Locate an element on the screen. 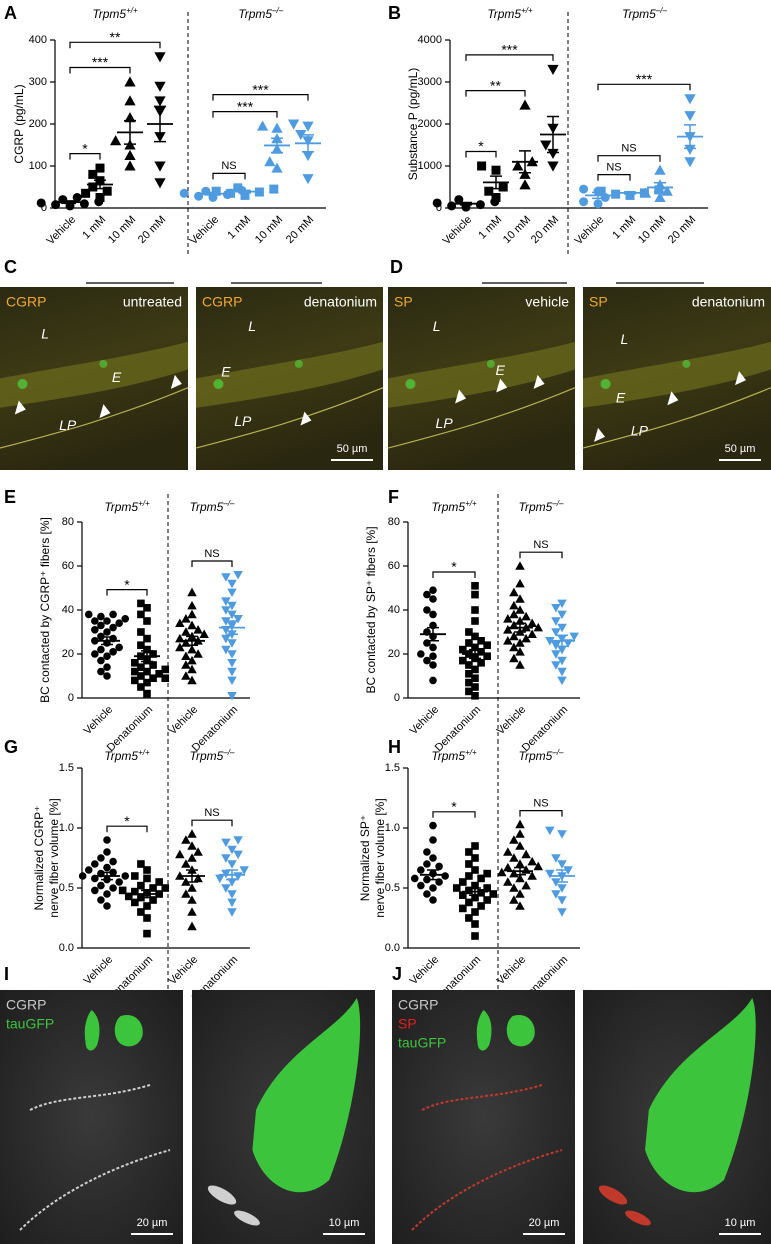 Image resolution: width=771 pixels, height=1244 pixels. stain-label: CGRP is located at coordinates (26, 1005).